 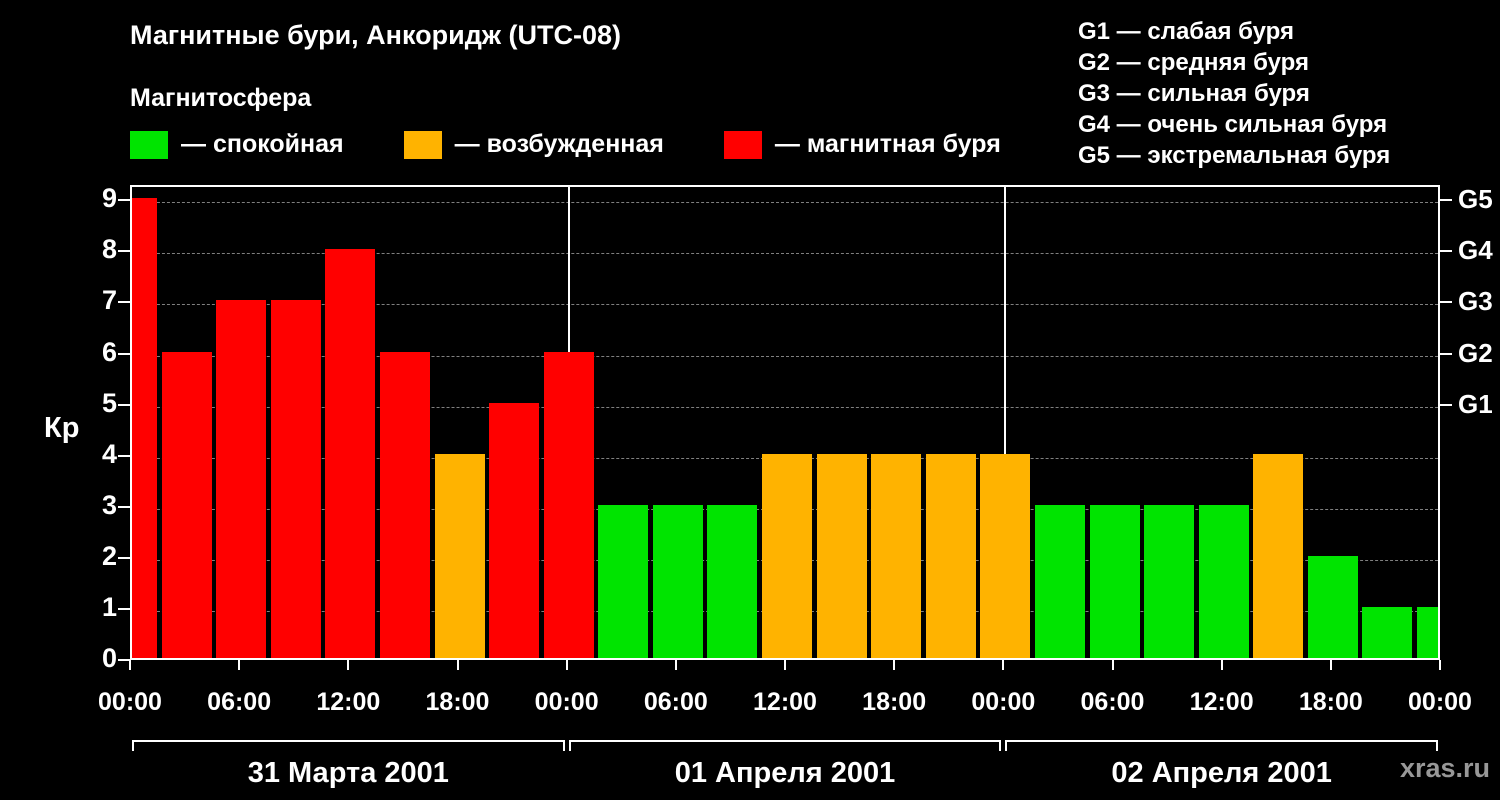 What do you see at coordinates (1444, 768) in the screenshot?
I see `watermark: xras.ru` at bounding box center [1444, 768].